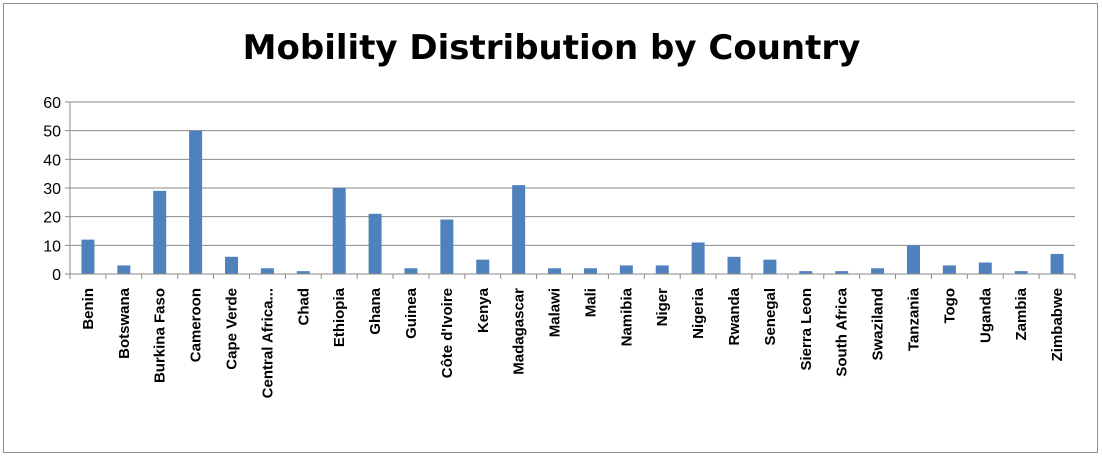 Image resolution: width=1103 pixels, height=458 pixels. Describe the element at coordinates (1057, 324) in the screenshot. I see `x-tick-label: Zimbabwe` at that location.